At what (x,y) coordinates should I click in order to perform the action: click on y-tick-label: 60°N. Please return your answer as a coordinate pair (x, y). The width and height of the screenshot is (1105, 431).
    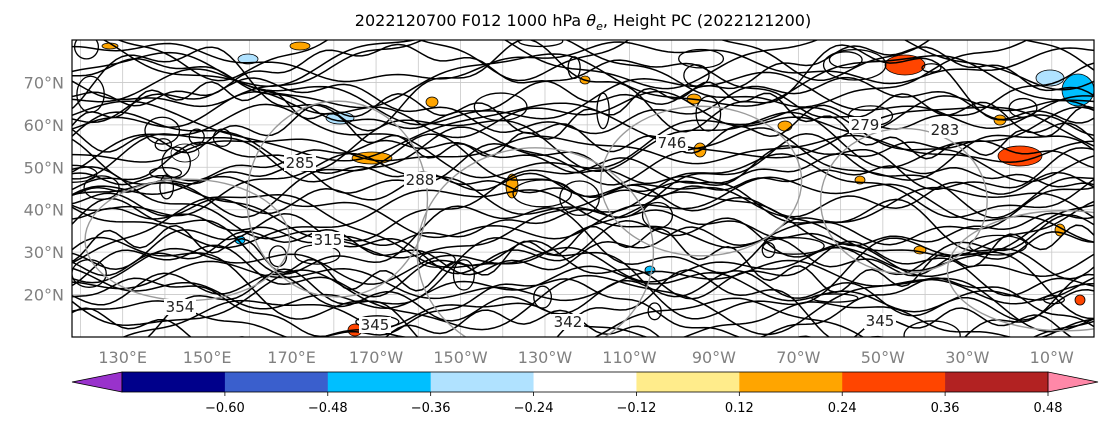
    Looking at the image, I should click on (44, 125).